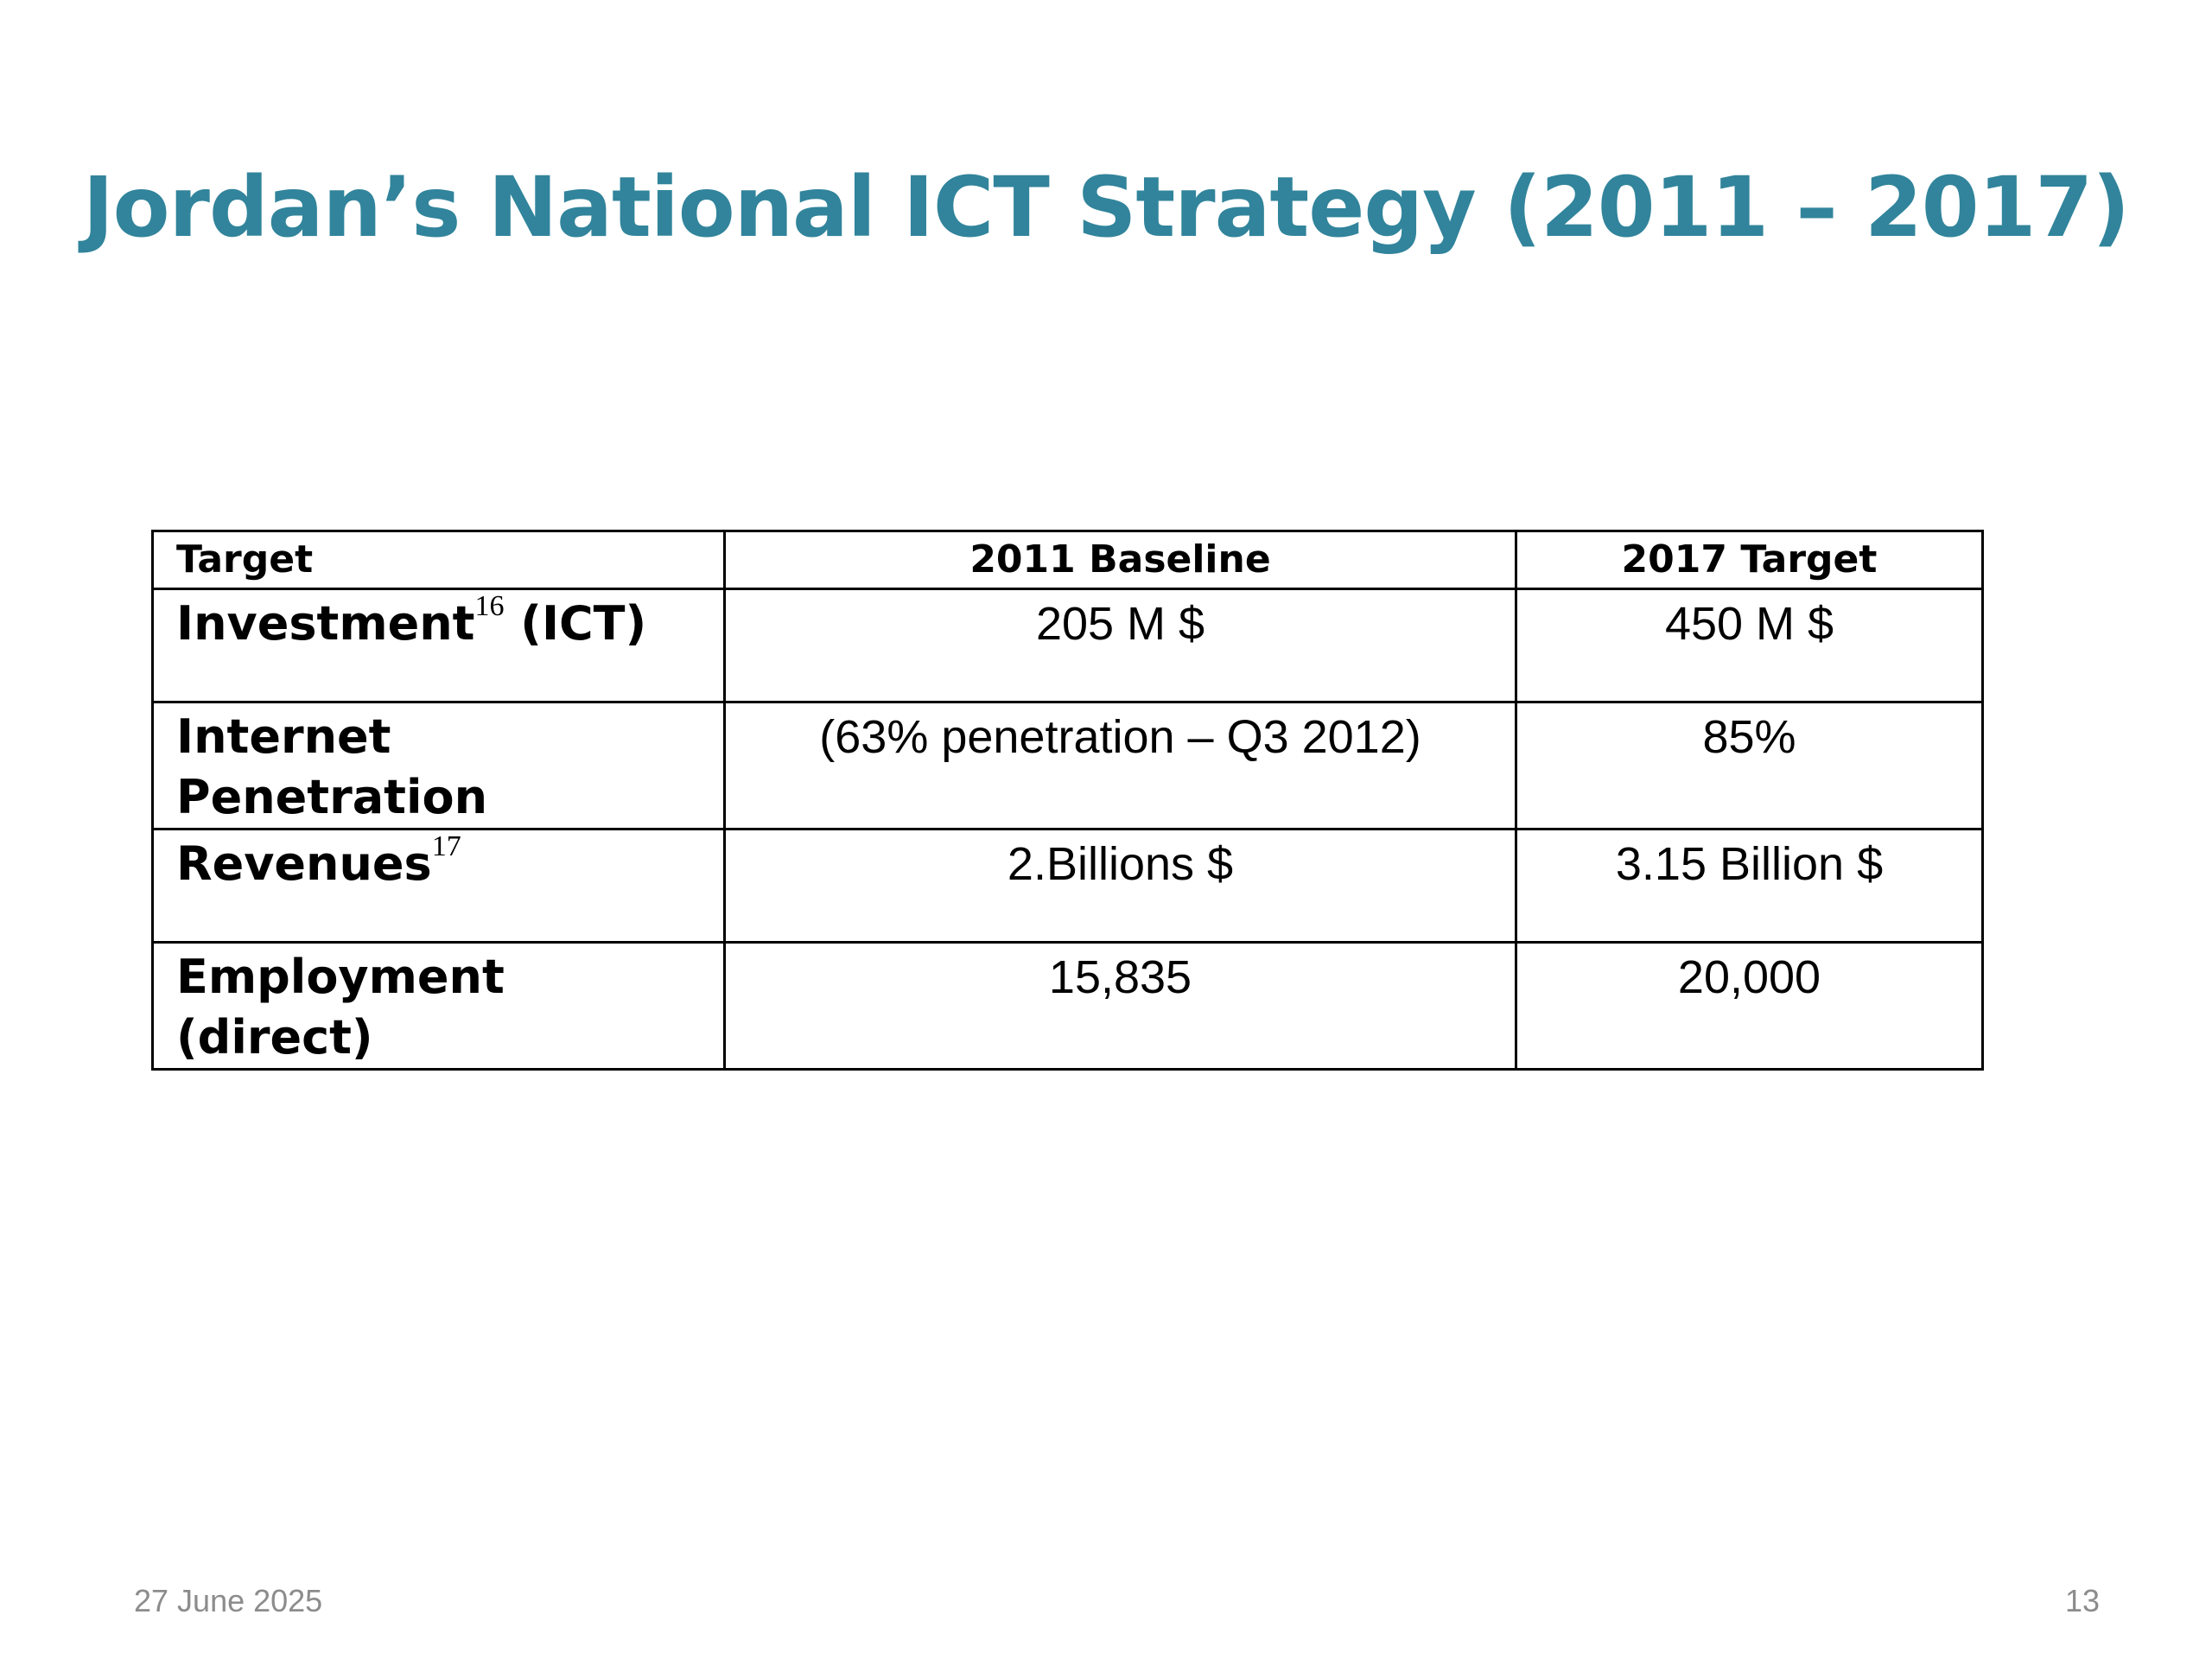 This screenshot has height=1659, width=2212. I want to click on target-employment: 20,000, so click(1749, 1006).